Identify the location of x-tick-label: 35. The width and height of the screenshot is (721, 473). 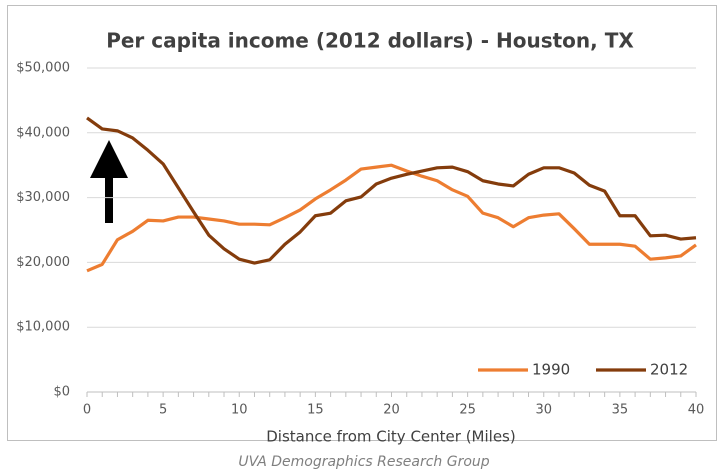
(620, 410).